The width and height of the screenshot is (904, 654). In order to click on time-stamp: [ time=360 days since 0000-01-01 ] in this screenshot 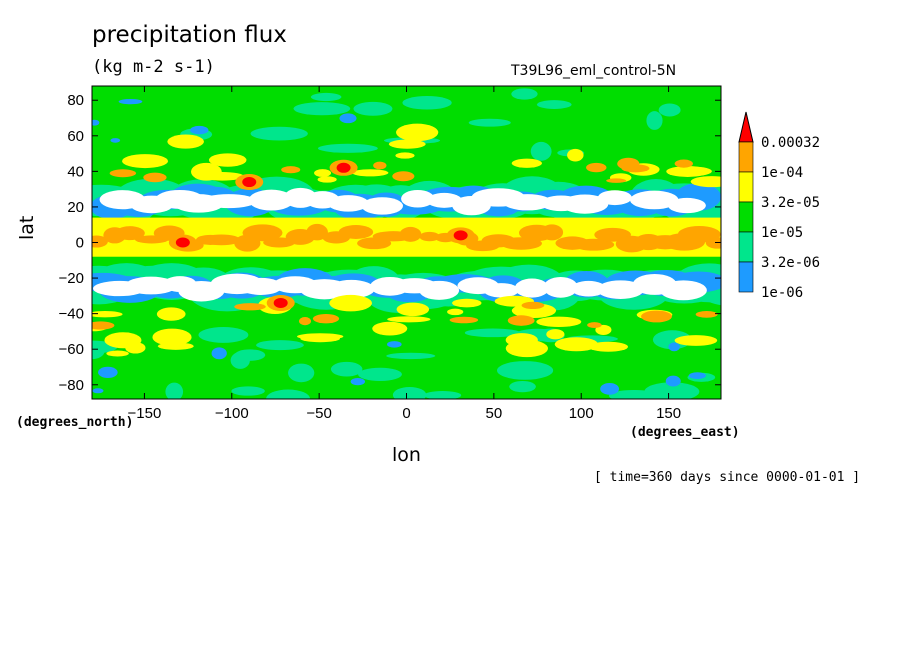, I will do `click(727, 477)`.